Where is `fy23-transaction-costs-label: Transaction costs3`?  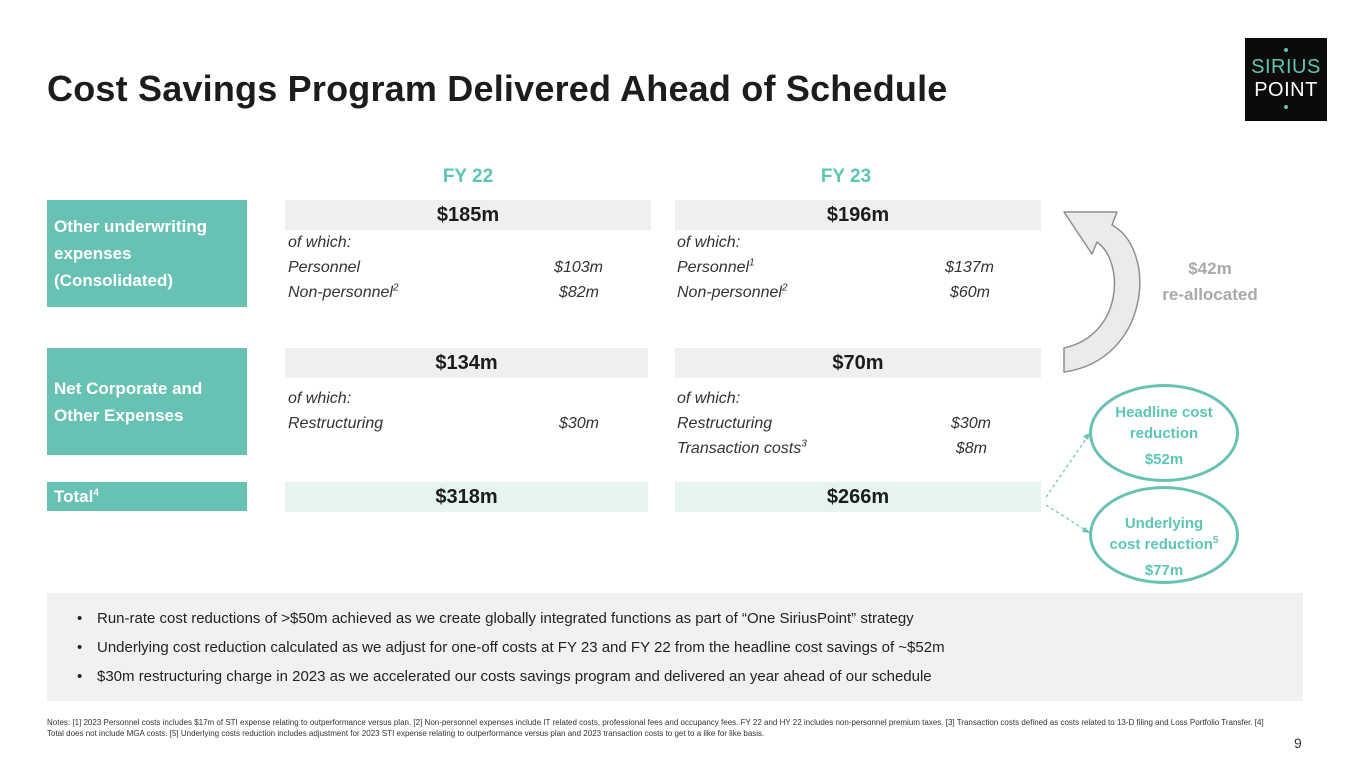
fy23-transaction-costs-label: Transaction costs3 is located at coordinates (742, 448).